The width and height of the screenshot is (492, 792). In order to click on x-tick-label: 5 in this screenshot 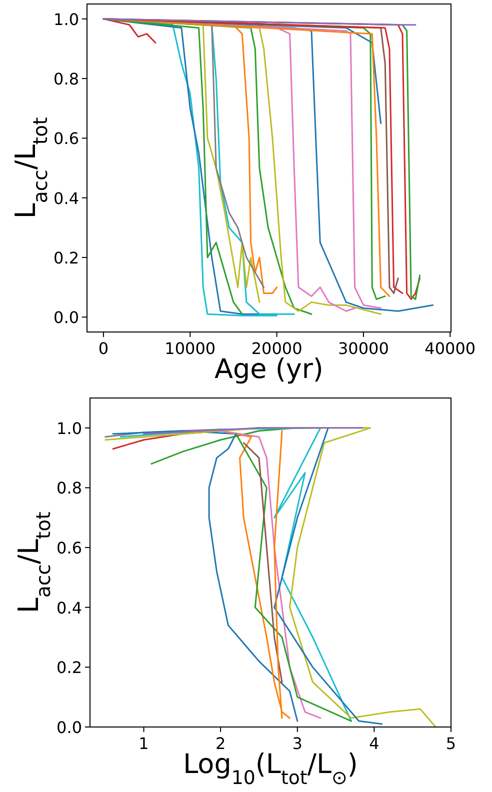, I will do `click(451, 743)`.